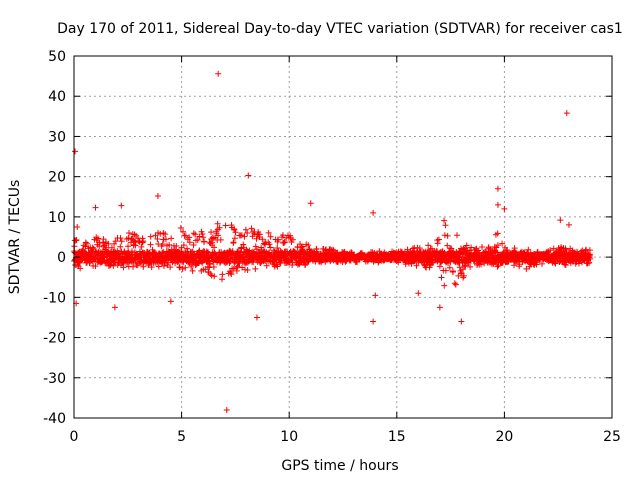  What do you see at coordinates (57, 218) in the screenshot?
I see `y-tick-label: 10` at bounding box center [57, 218].